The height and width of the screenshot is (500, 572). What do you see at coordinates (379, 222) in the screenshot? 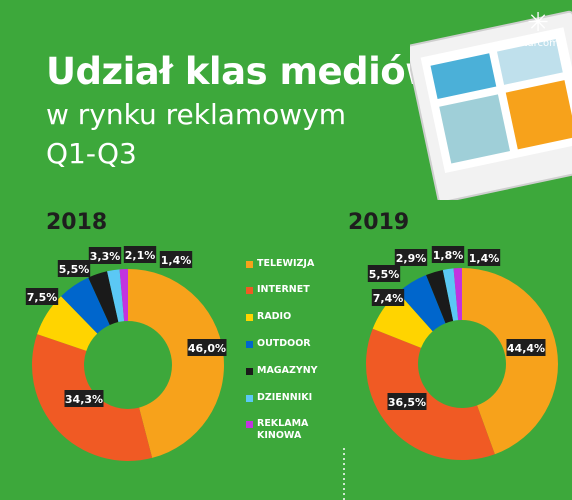
I see `year-2019-title: 2019` at bounding box center [379, 222].